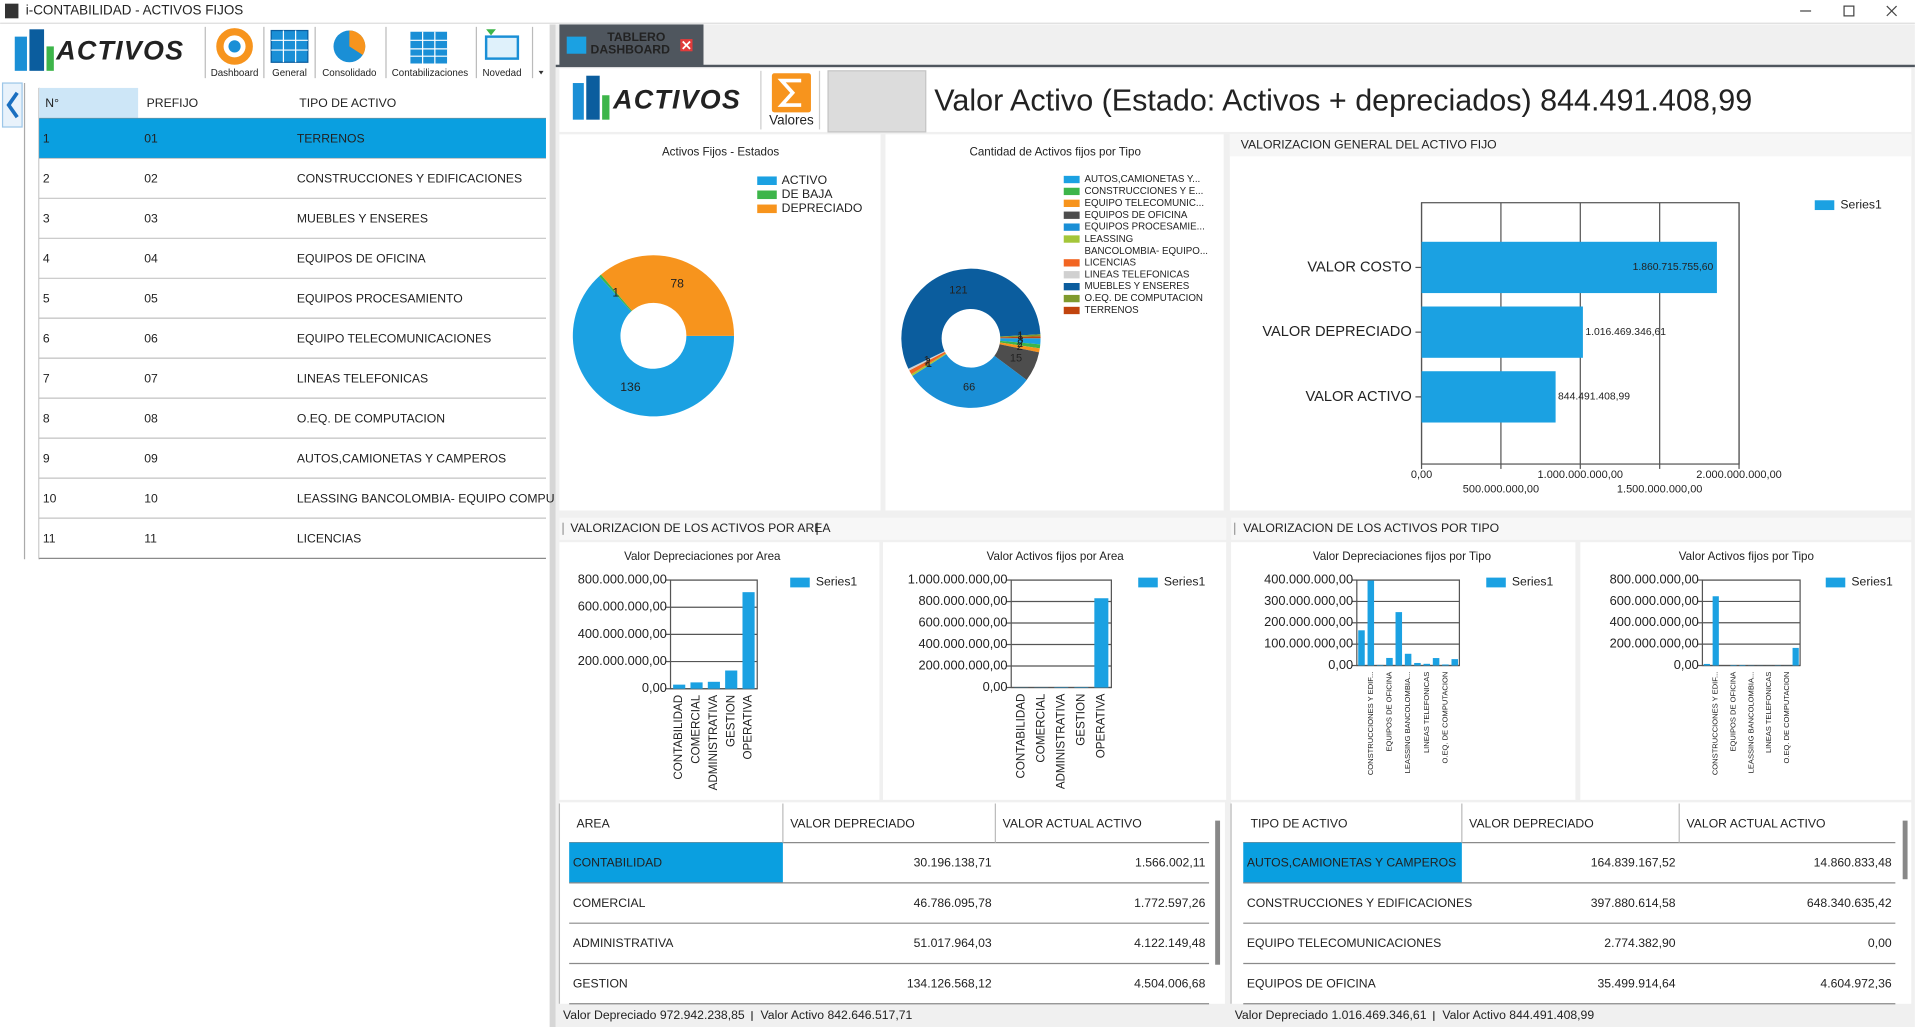 This screenshot has width=1915, height=1027. What do you see at coordinates (1768, 712) in the screenshot?
I see `x-tick-label: LINEAS TELEFONICAS` at bounding box center [1768, 712].